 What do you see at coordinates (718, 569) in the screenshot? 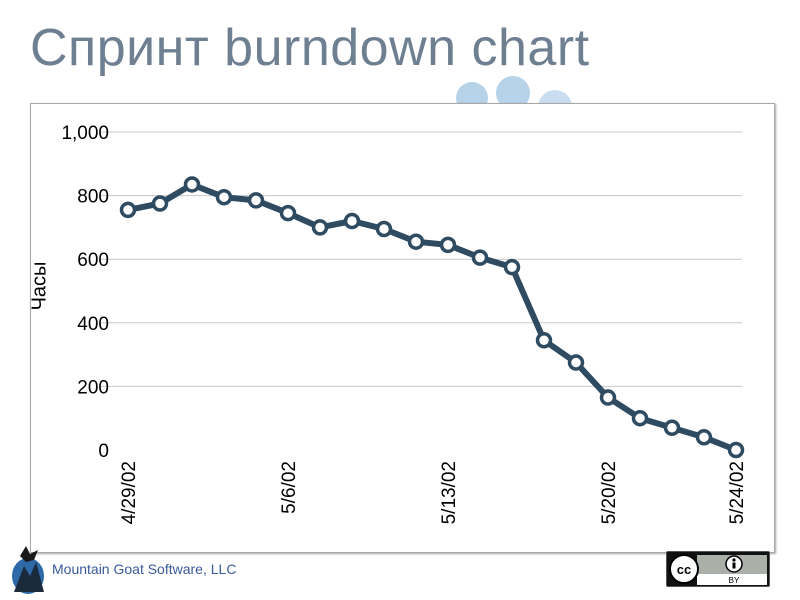
I see `cc-license-badge: cc BY` at bounding box center [718, 569].